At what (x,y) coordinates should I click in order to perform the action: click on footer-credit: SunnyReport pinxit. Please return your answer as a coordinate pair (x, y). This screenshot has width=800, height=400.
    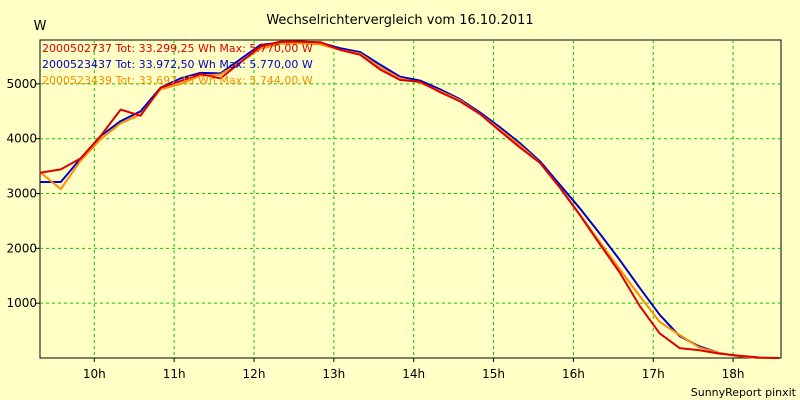
    Looking at the image, I should click on (744, 392).